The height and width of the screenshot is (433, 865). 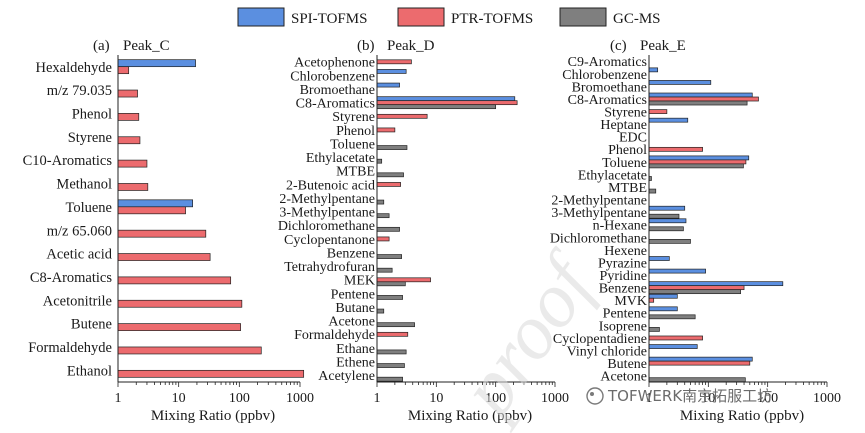 What do you see at coordinates (380, 311) in the screenshot?
I see `bar-gc-ms-butane` at bounding box center [380, 311].